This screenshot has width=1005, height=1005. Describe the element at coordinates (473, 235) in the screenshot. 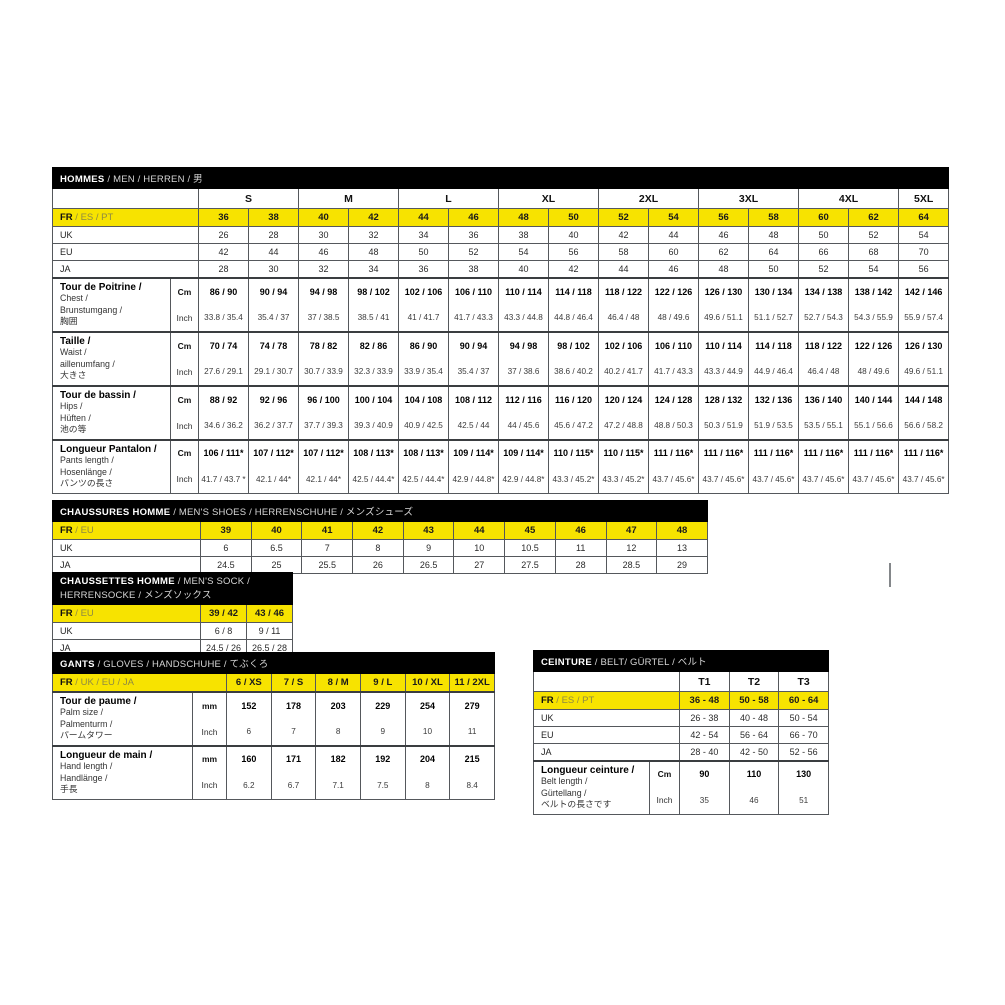

I see `mens-row-value: 36` at that location.